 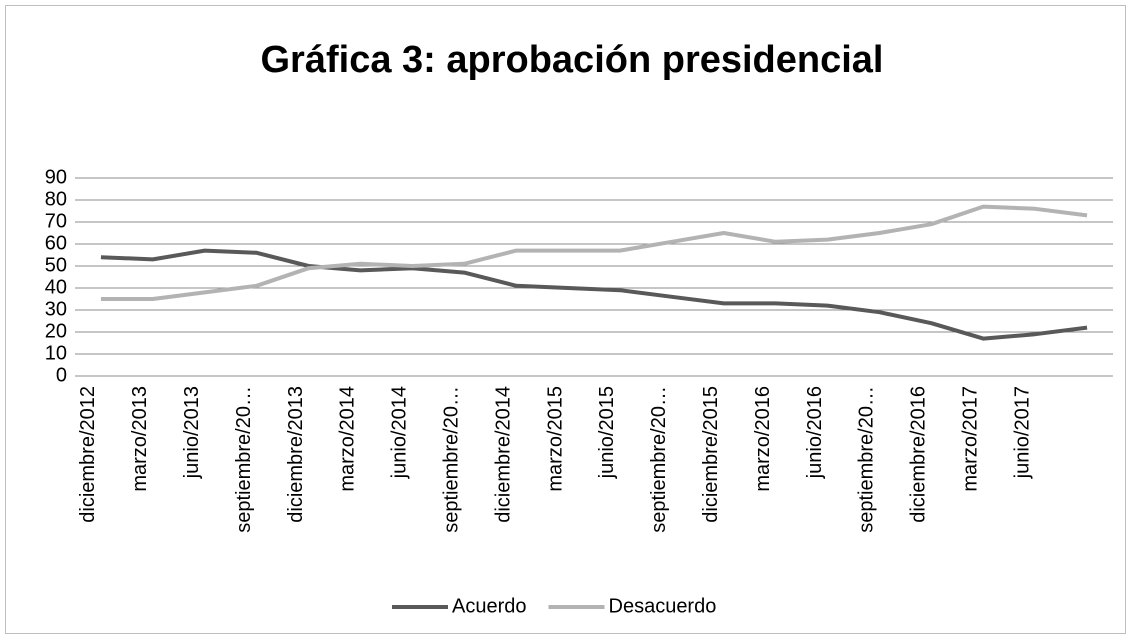 What do you see at coordinates (815, 432) in the screenshot?
I see `x-tick-label: junio/2016` at bounding box center [815, 432].